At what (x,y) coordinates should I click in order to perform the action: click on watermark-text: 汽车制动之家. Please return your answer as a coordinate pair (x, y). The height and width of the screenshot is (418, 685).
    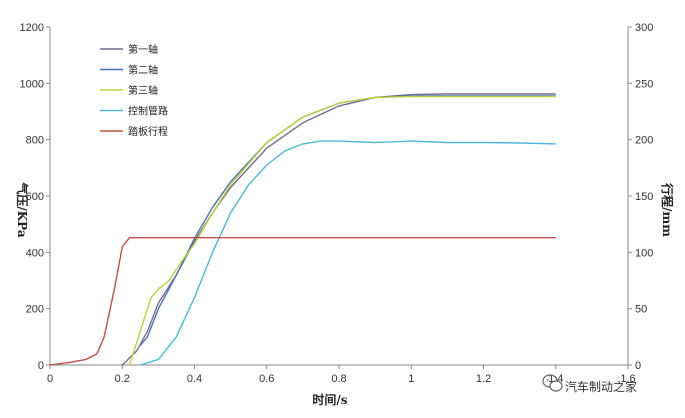
    Looking at the image, I should click on (601, 386).